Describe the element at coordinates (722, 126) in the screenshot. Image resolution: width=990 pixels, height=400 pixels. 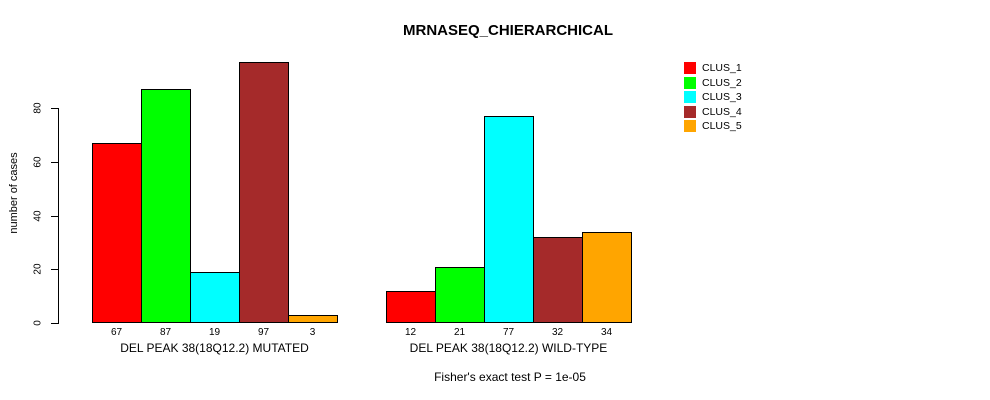
I see `legend-label: CLUS_5` at that location.